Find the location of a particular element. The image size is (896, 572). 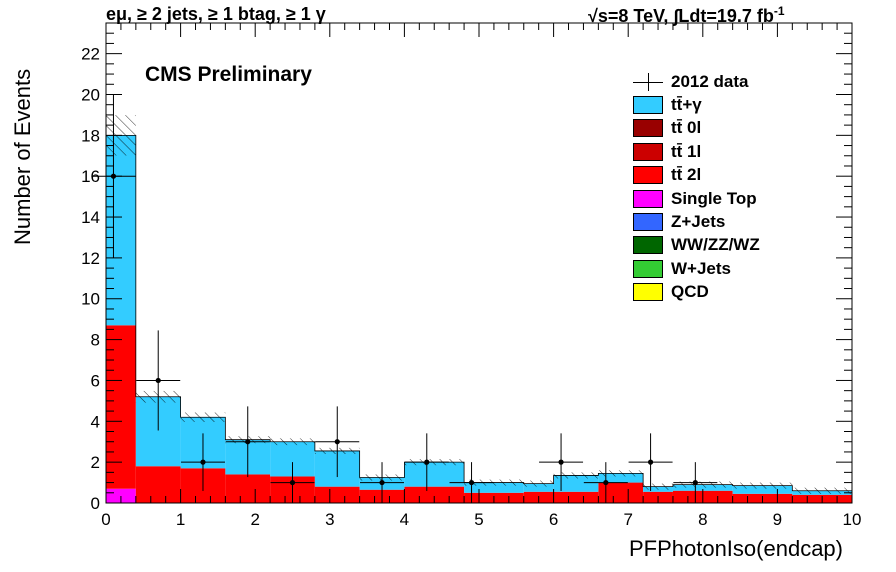

legend-entry: tt̄ 0l is located at coordinates (696, 128).